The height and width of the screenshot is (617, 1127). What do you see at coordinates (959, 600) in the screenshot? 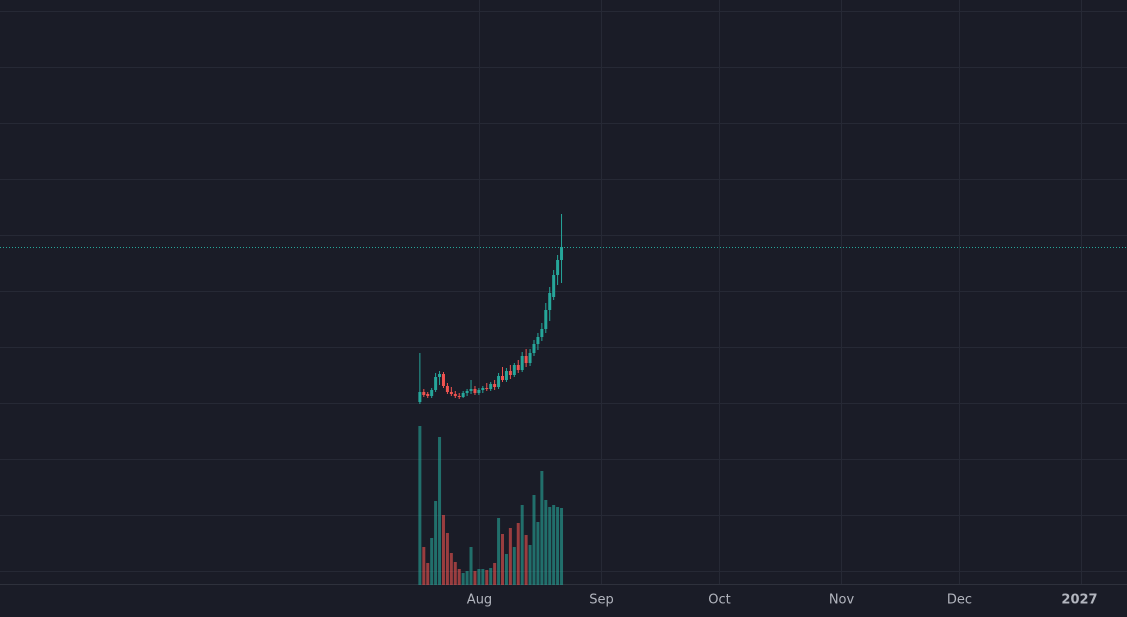
I see `x-tick-label: Dec` at bounding box center [959, 600].